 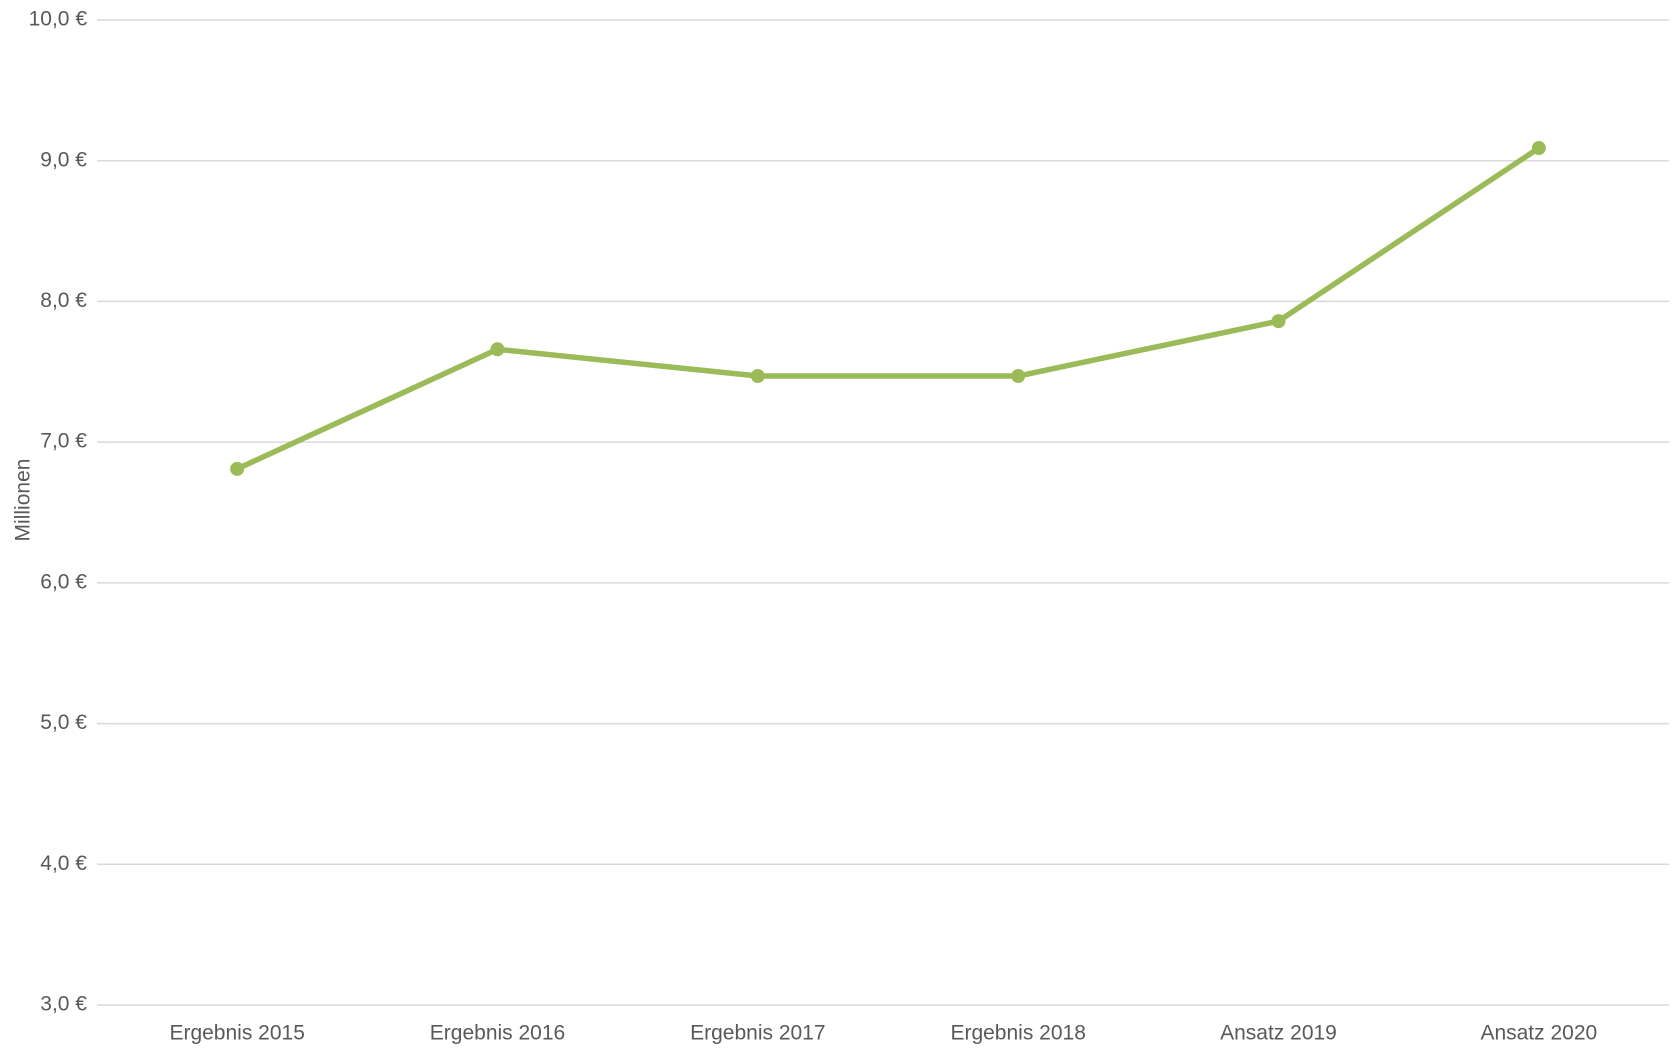 I want to click on x-tick-label: Ergebnis 2017, so click(x=757, y=1033).